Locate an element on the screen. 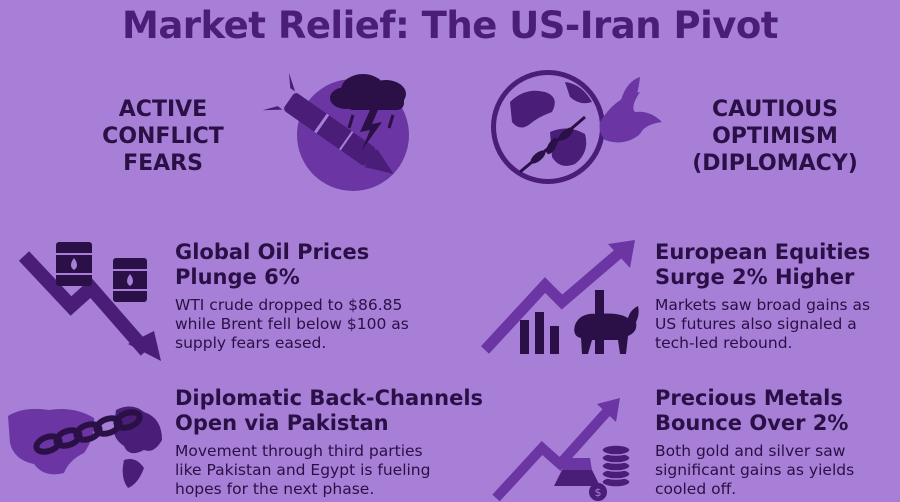 The width and height of the screenshot is (900, 502). conflict-fears-label: ACTIVE CONFLICT FEARS is located at coordinates (163, 136).